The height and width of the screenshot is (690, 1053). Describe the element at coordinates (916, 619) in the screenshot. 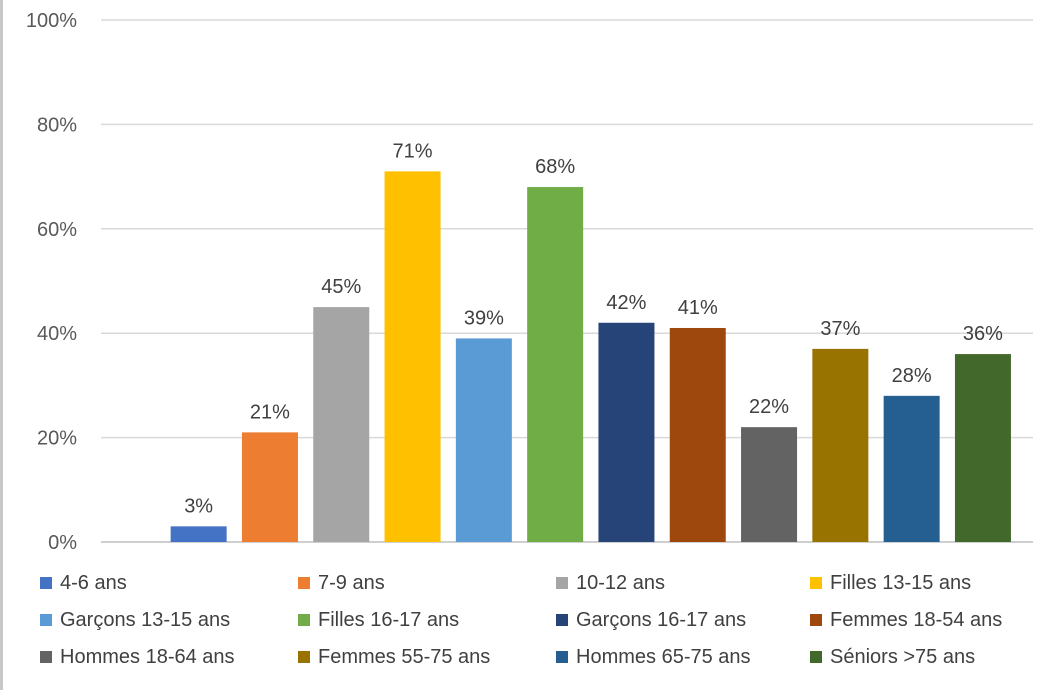

I see `legend-label: Femmes 18-54 ans` at that location.